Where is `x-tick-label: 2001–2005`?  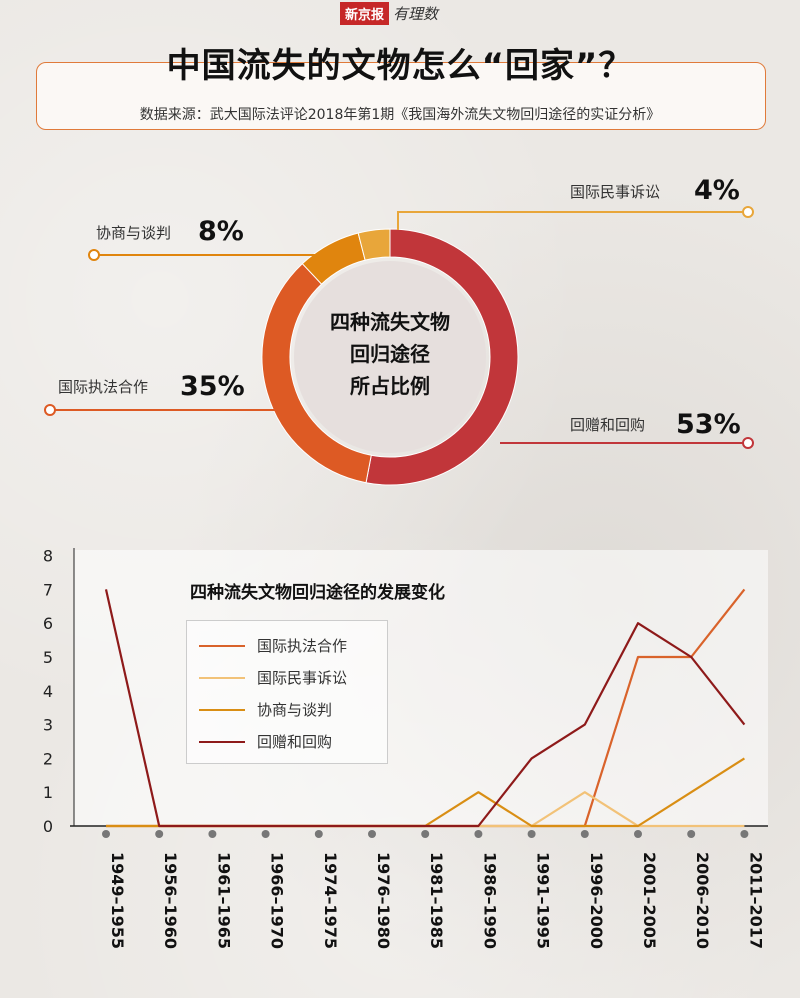
x-tick-label: 2001–2005 is located at coordinates (649, 900).